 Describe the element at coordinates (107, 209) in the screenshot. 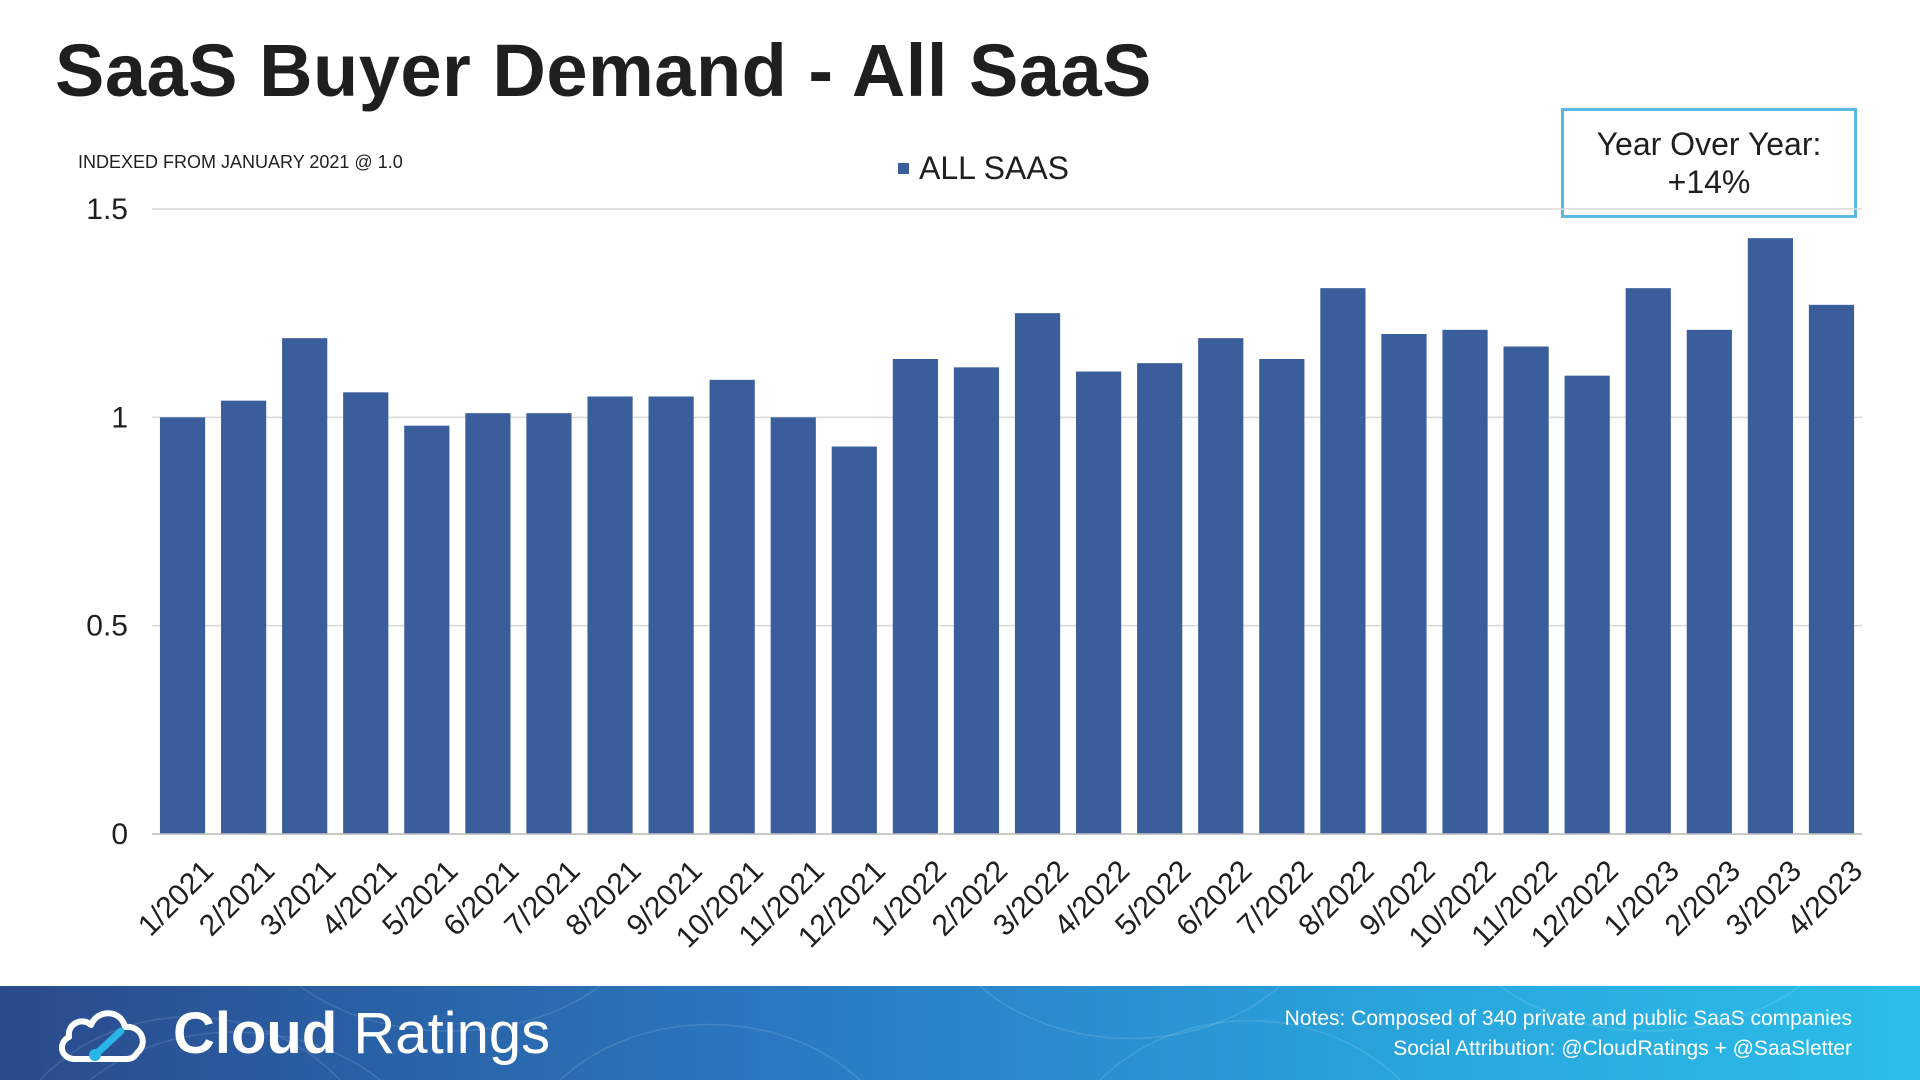

I see `y-tick-label: 1.5` at that location.